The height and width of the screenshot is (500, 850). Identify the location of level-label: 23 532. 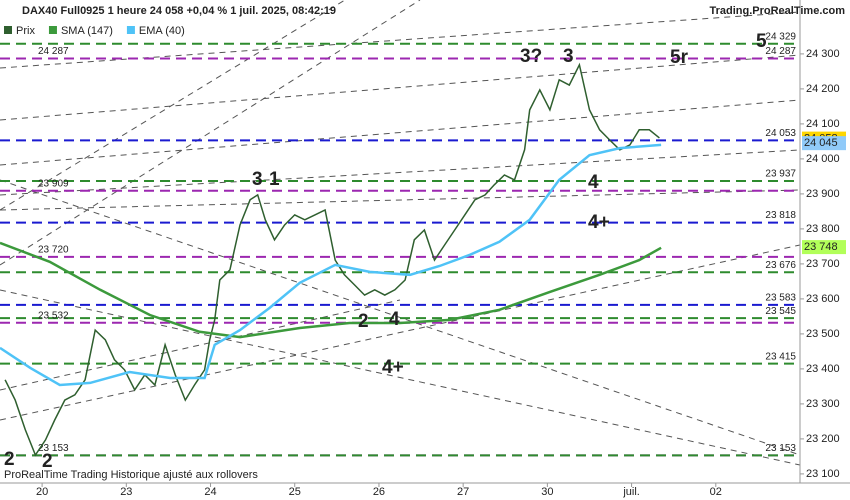
(53, 315).